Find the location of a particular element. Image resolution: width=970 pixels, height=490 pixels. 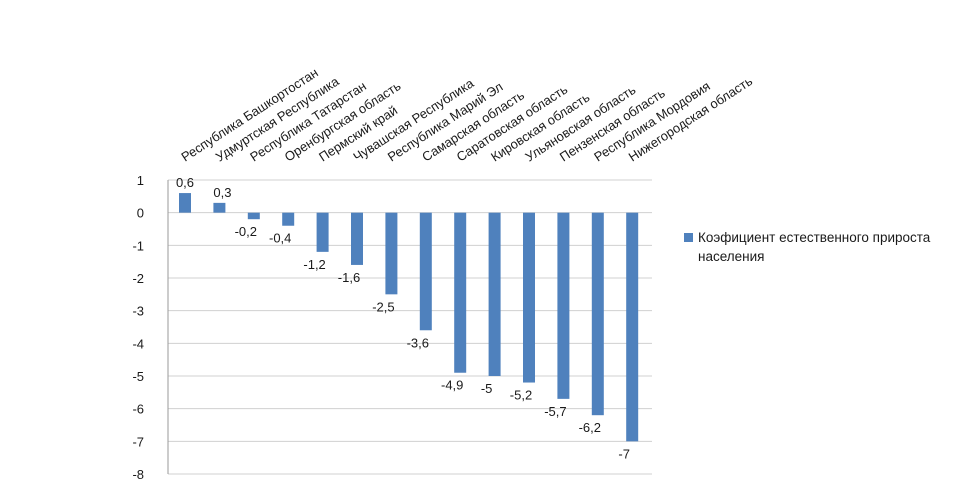

data-label: -0,2 is located at coordinates (246, 231).